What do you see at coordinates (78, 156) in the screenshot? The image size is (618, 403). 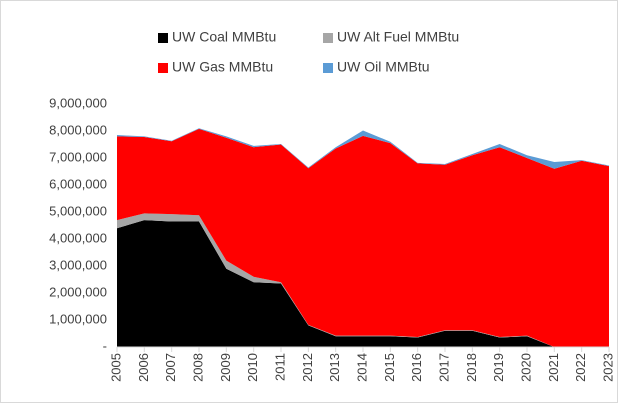 I see `y-tick-label: 7,000,000` at bounding box center [78, 156].